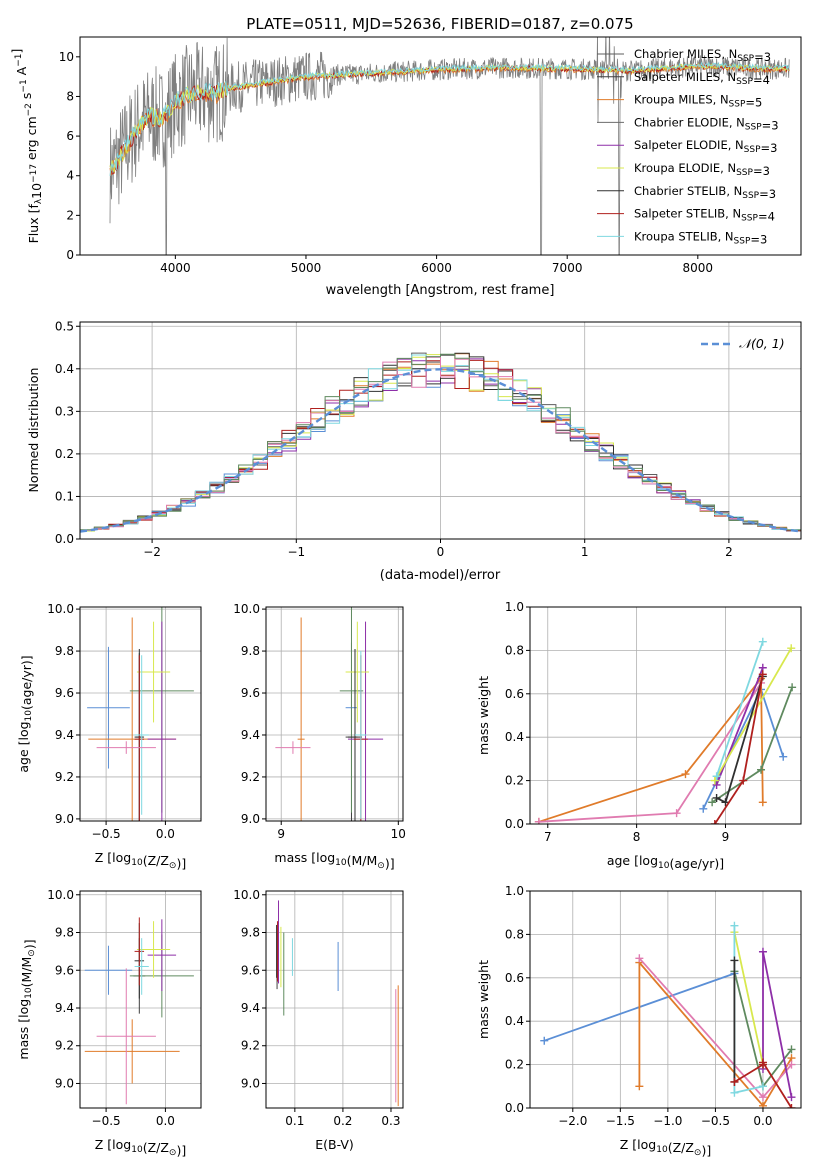 Image resolution: width=819 pixels, height=1170 pixels. What do you see at coordinates (31, 140) in the screenshot?
I see `label-part: erg cm` at bounding box center [31, 140].